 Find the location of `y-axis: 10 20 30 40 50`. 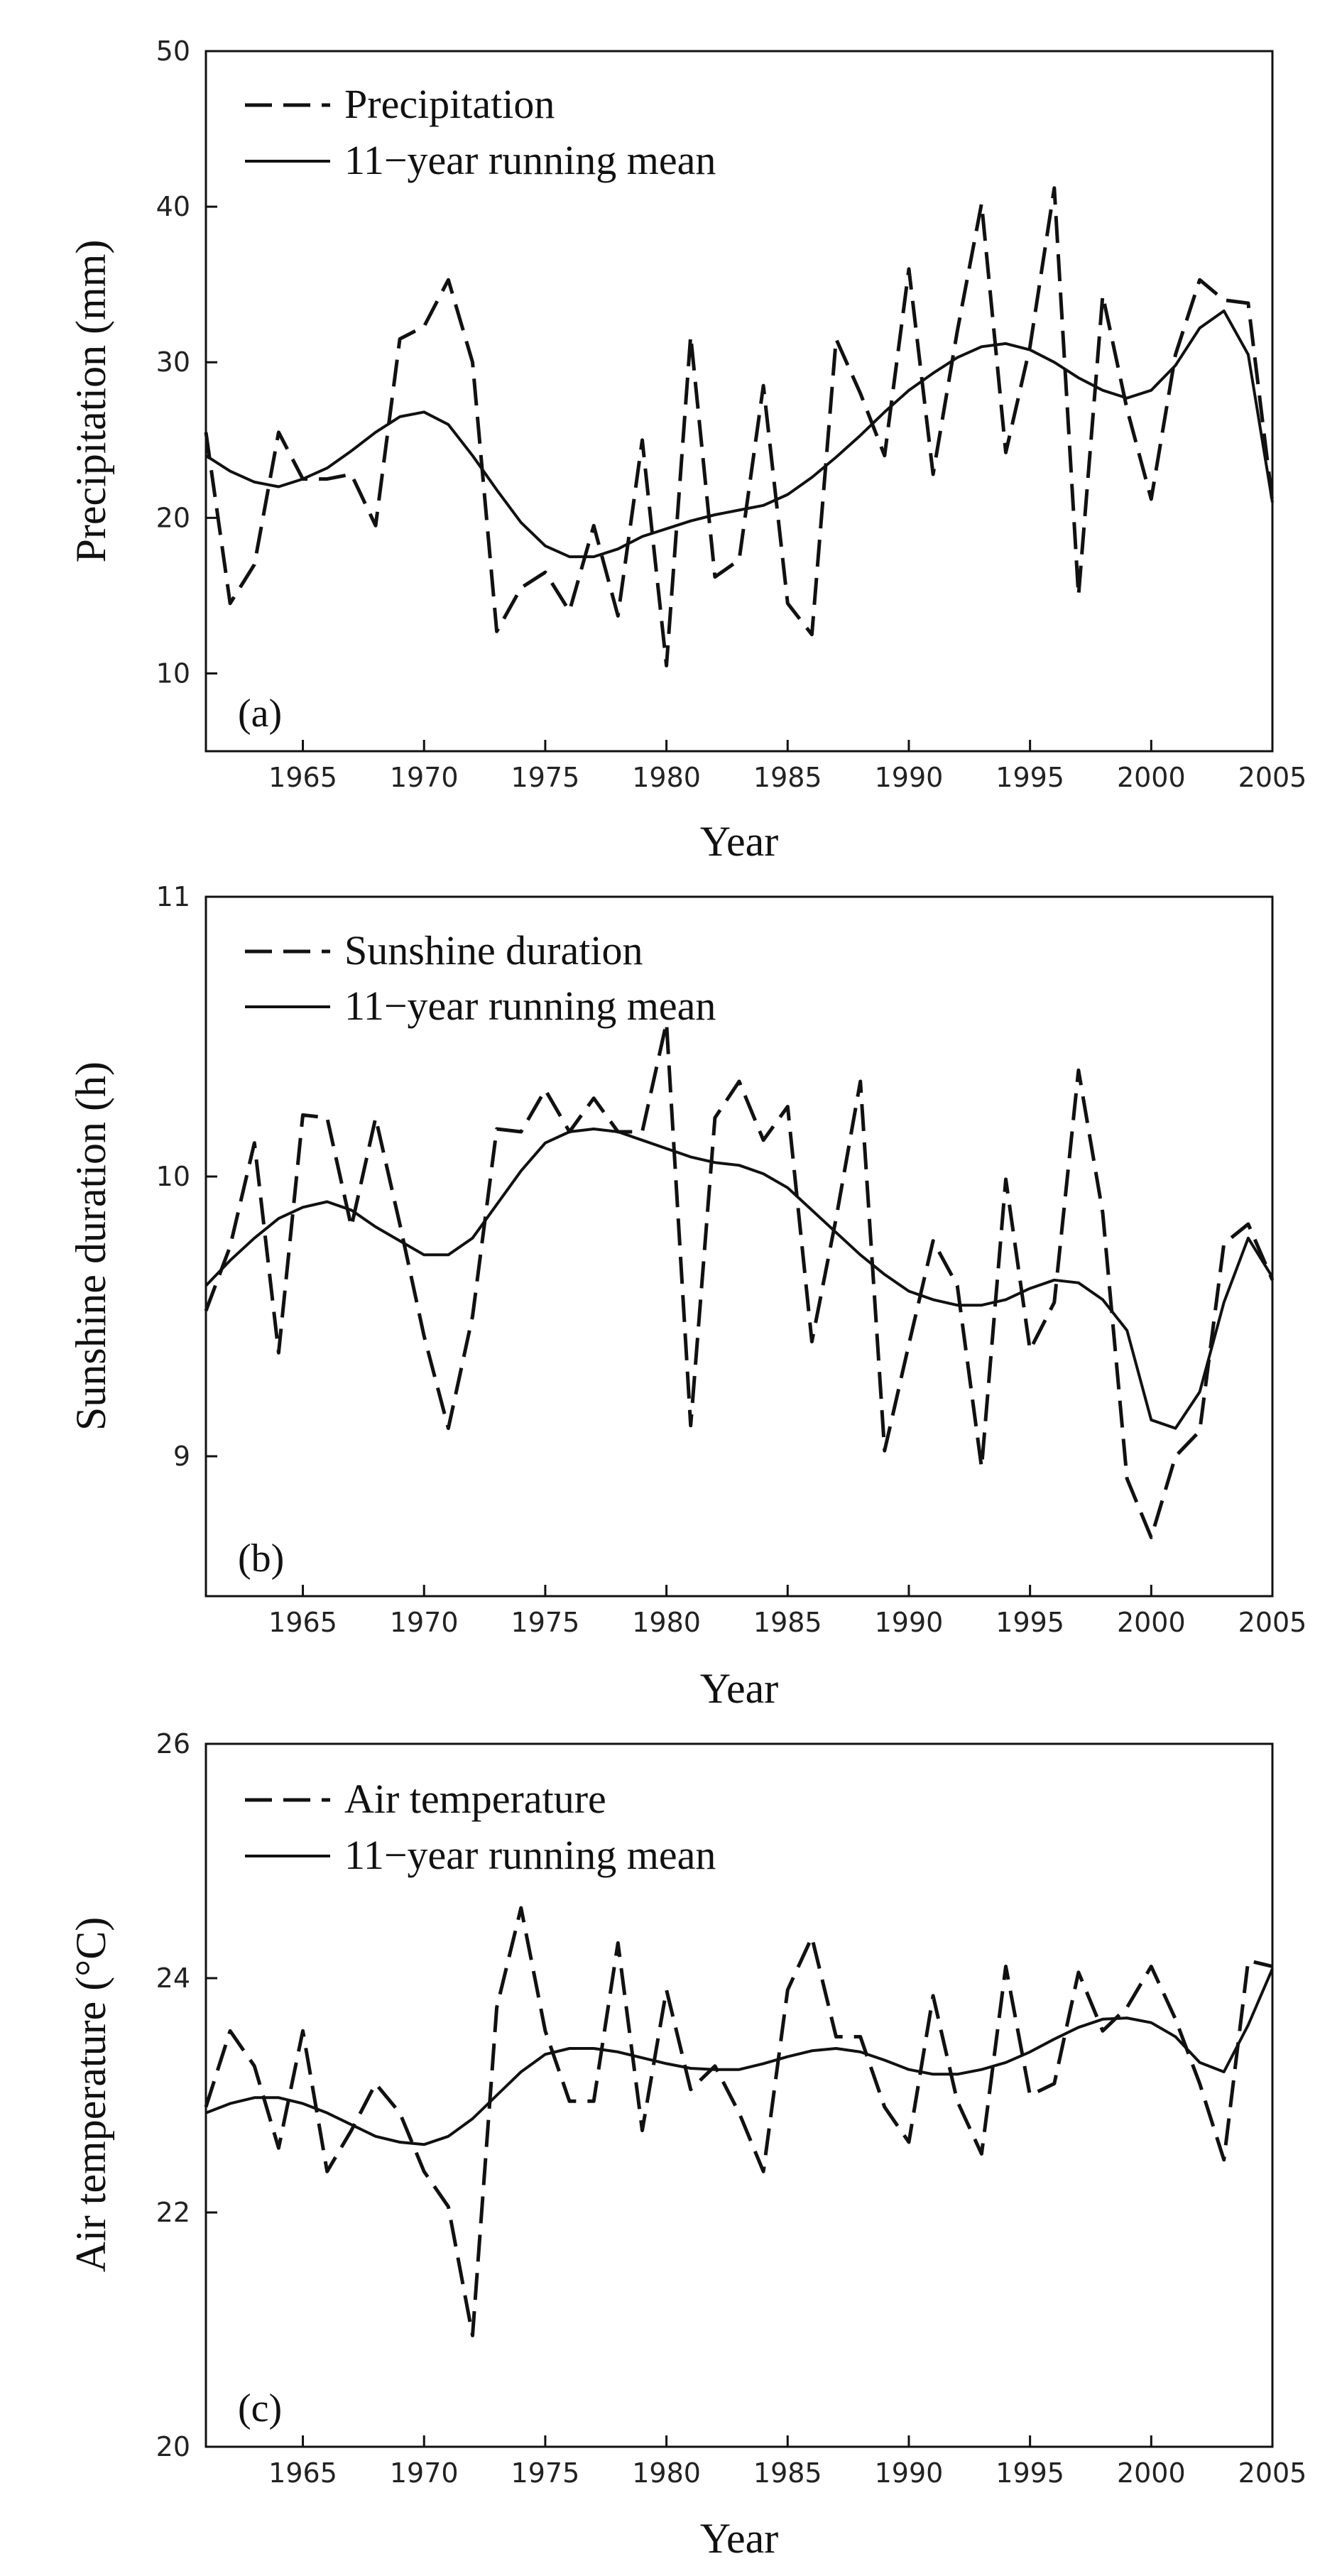

y-axis: 10 20 30 40 50 is located at coordinates (186, 362).